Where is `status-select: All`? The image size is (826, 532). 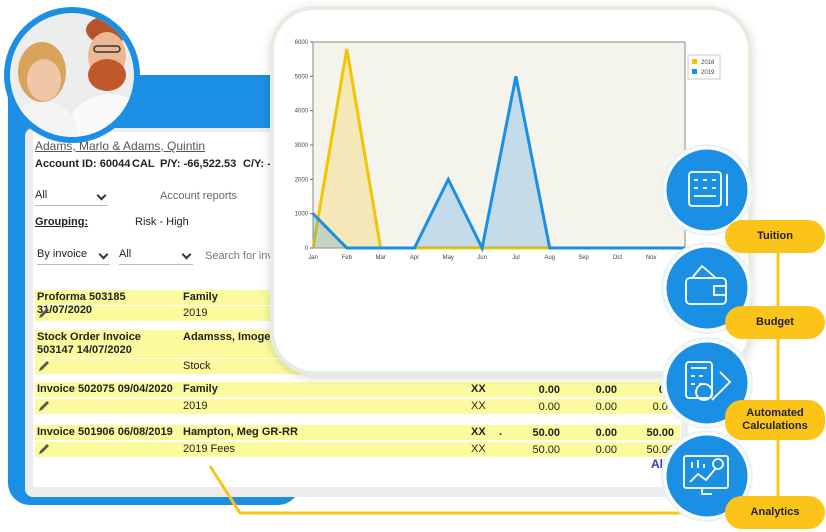 status-select: All is located at coordinates (71, 197).